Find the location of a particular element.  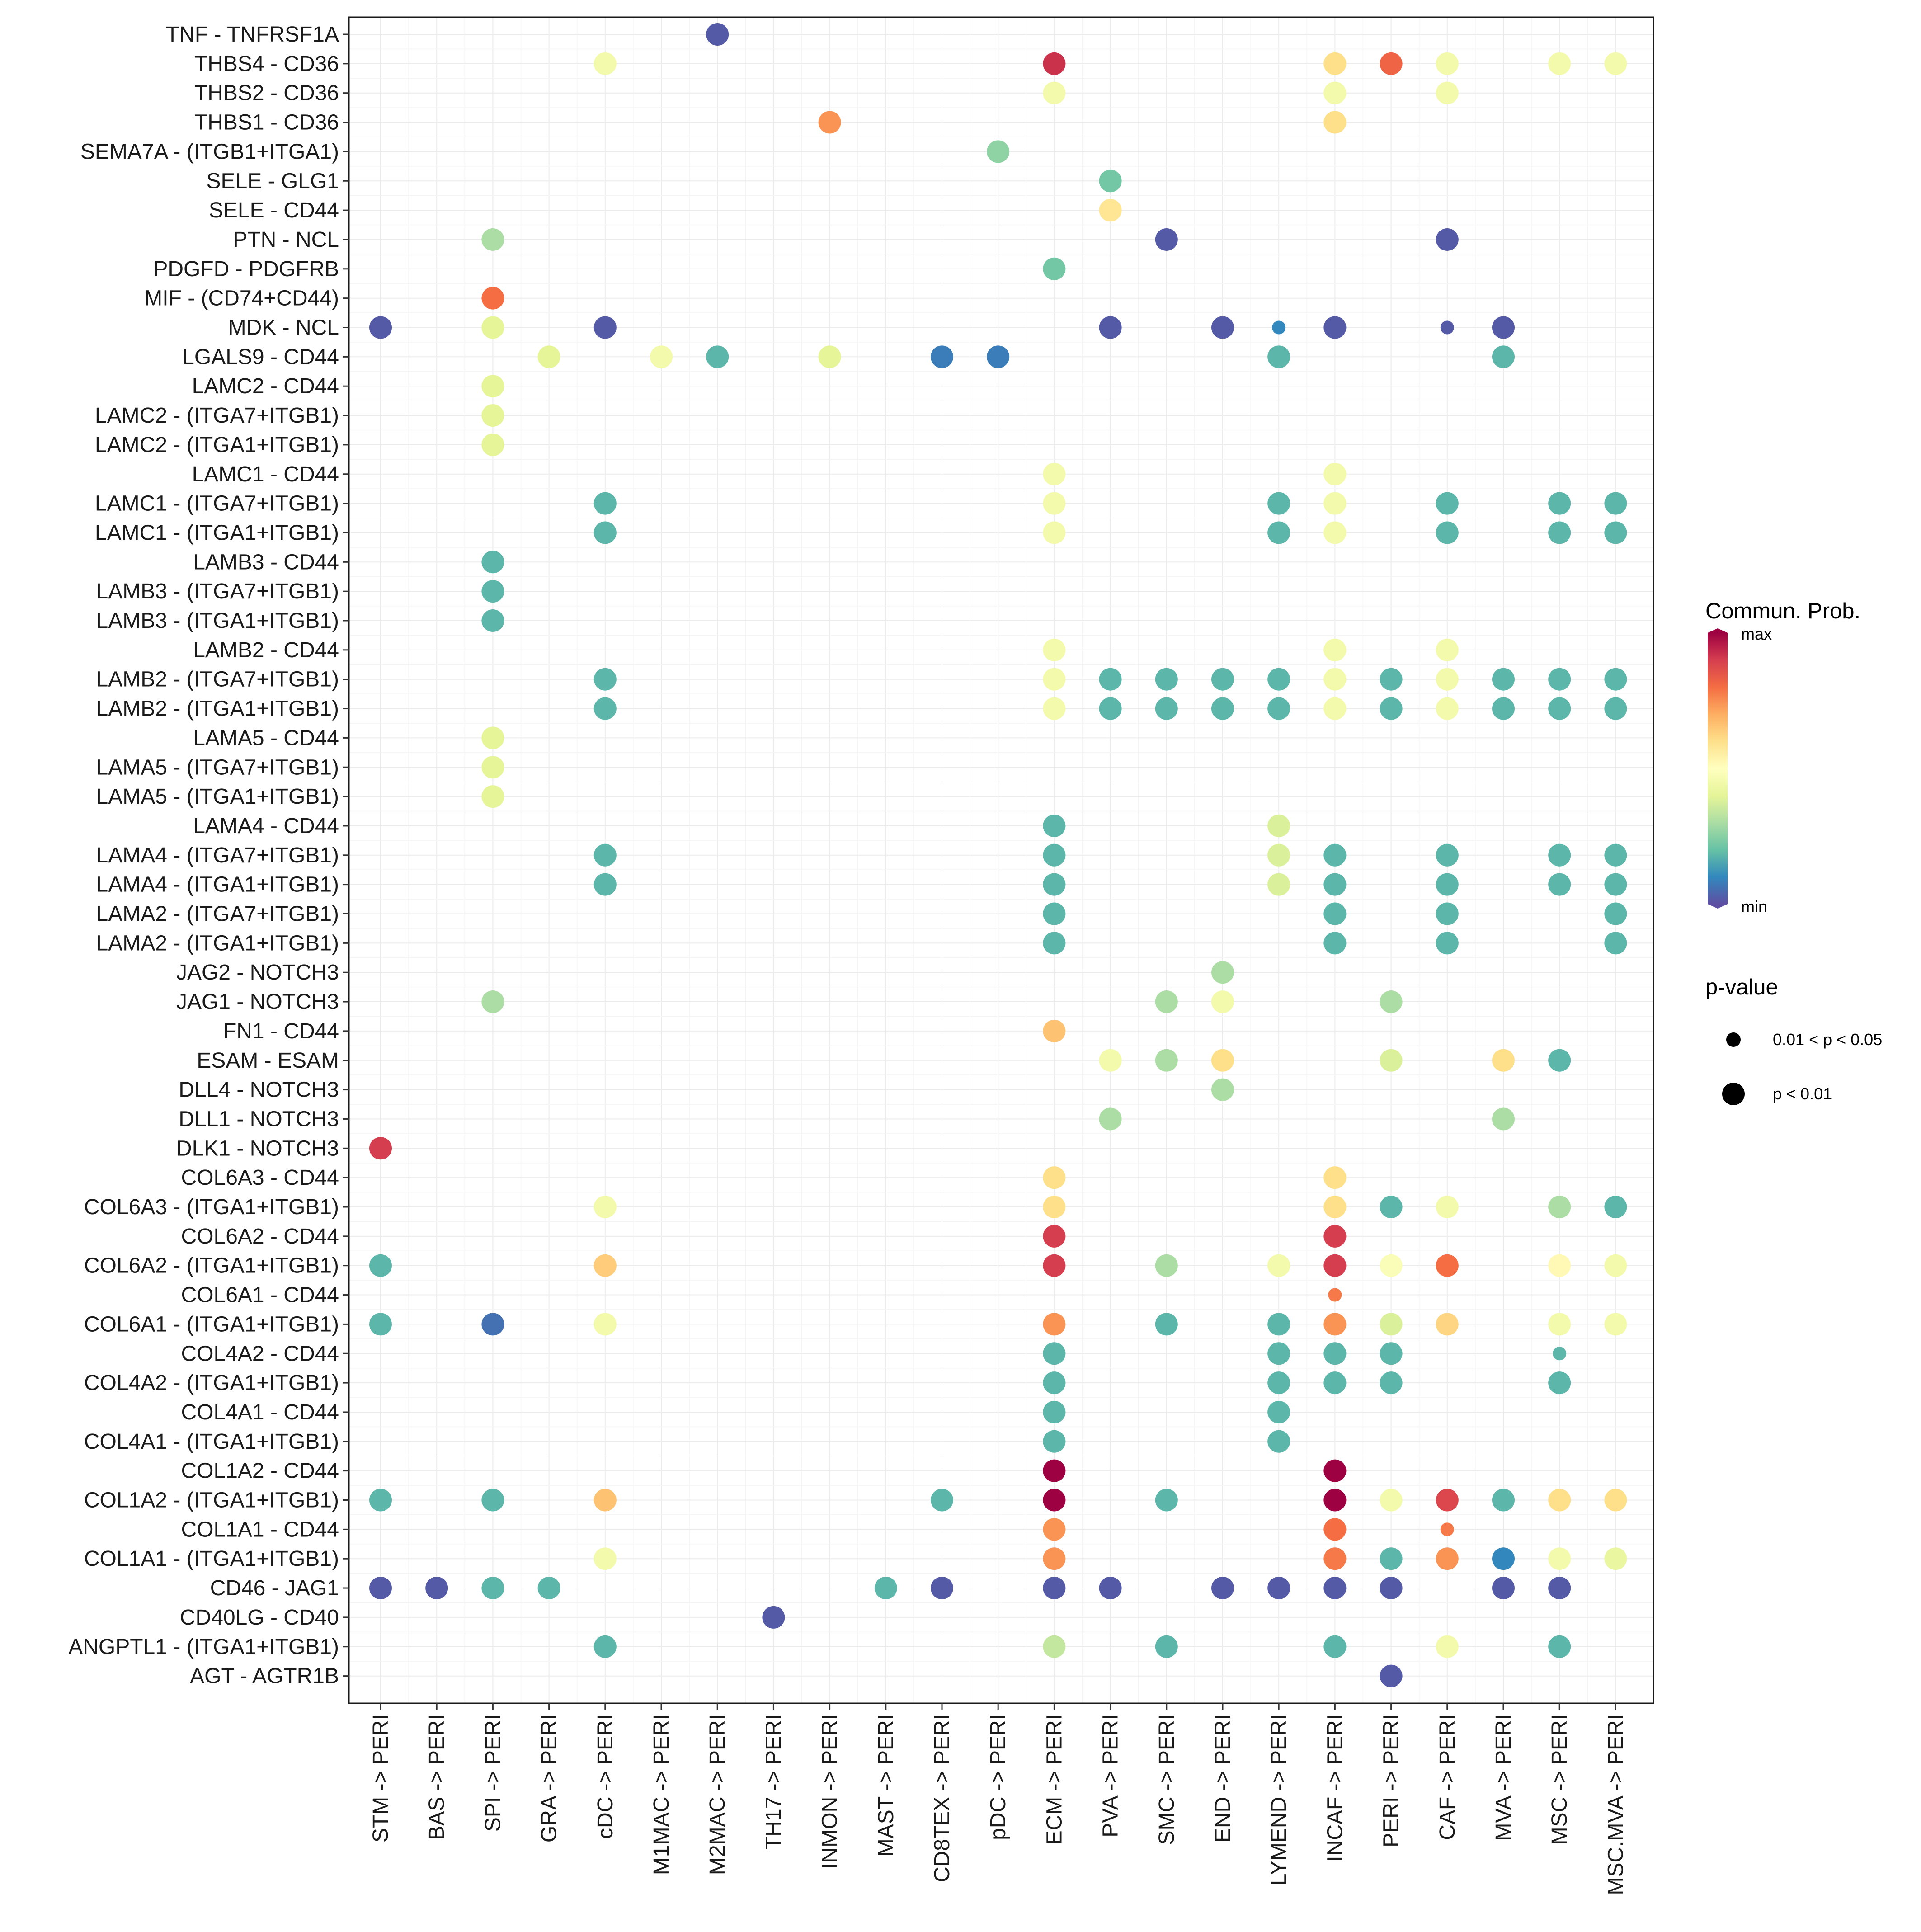

y-tick-label: LGALS9 - CD44 is located at coordinates (260, 357).